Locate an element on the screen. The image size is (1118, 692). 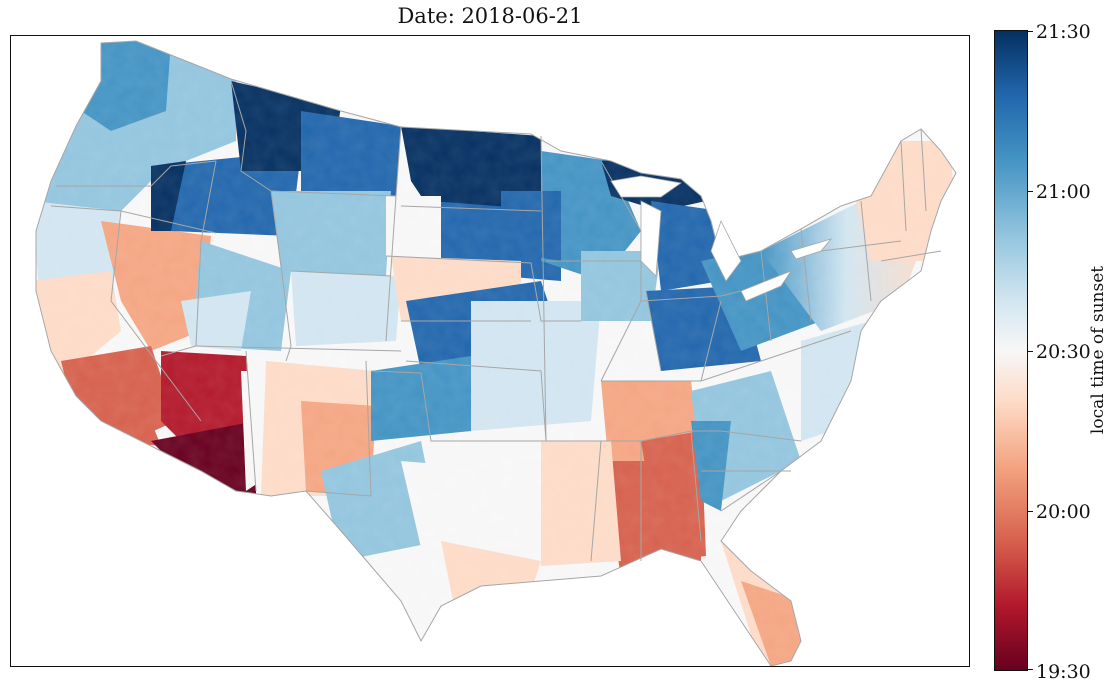
colorbar-gradient is located at coordinates (1011, 350).